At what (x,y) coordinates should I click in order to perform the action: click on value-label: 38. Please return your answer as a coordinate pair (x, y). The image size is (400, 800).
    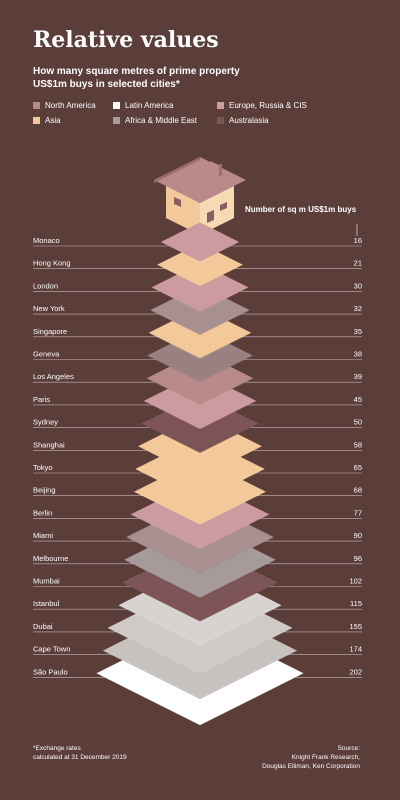
    Looking at the image, I should click on (358, 354).